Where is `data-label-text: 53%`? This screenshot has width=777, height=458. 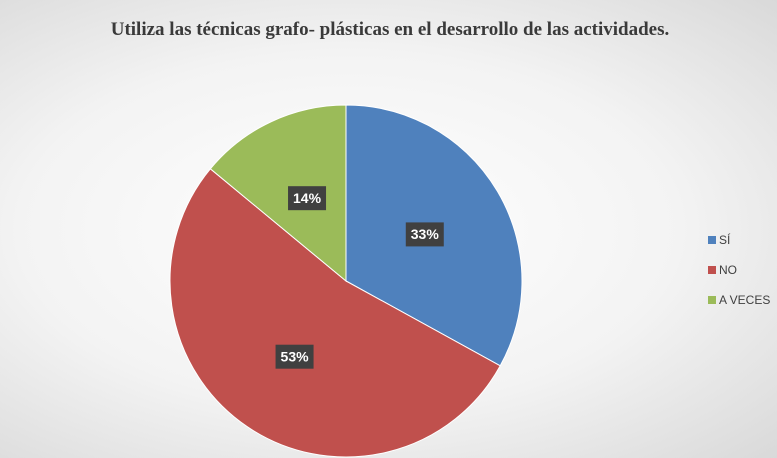 data-label-text: 53% is located at coordinates (295, 356).